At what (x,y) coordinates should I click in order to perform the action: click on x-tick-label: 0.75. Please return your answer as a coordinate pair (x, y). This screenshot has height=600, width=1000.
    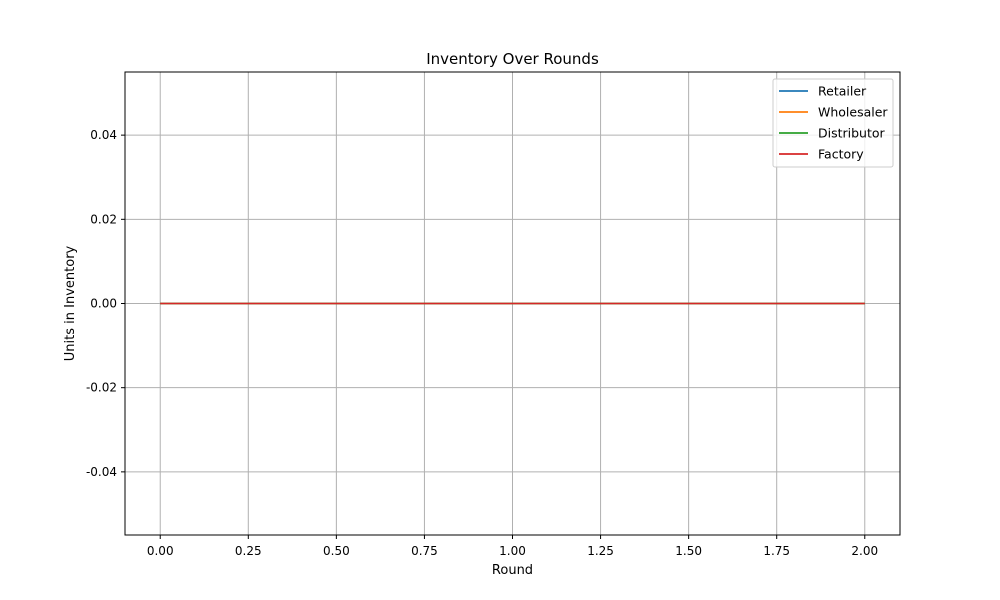
    Looking at the image, I should click on (424, 551).